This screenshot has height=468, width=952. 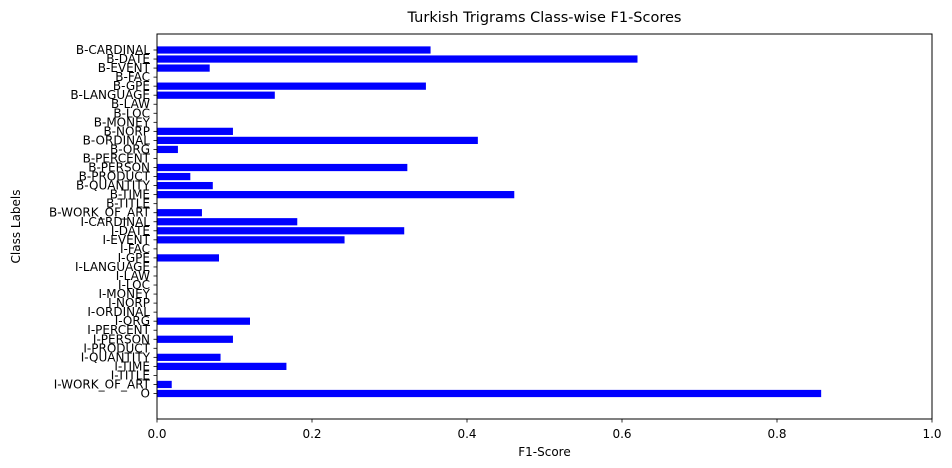 What do you see at coordinates (227, 222) in the screenshot?
I see `bar-i-cardinal` at bounding box center [227, 222].